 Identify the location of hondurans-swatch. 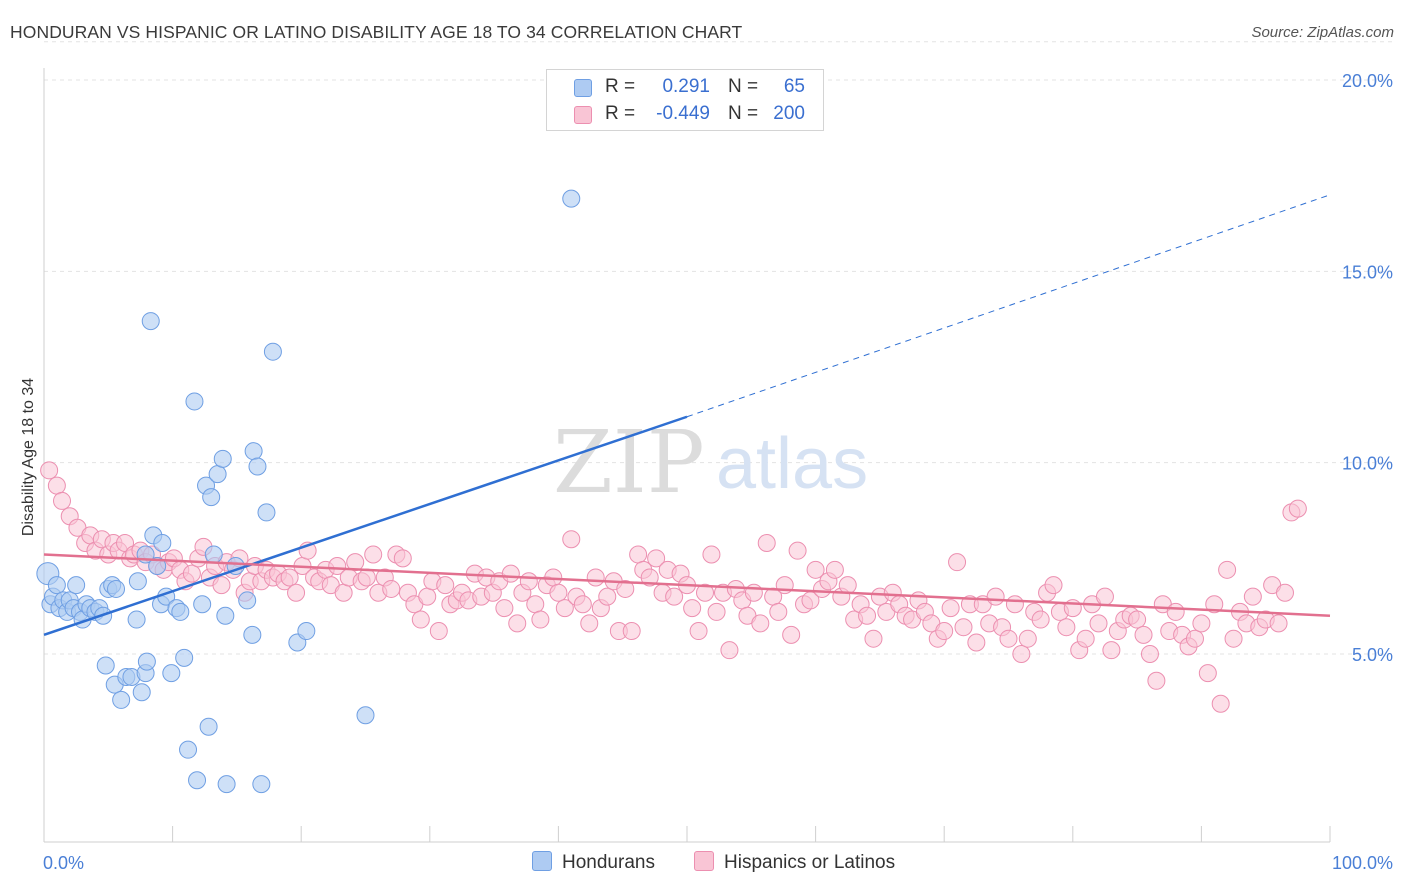
(583, 88).